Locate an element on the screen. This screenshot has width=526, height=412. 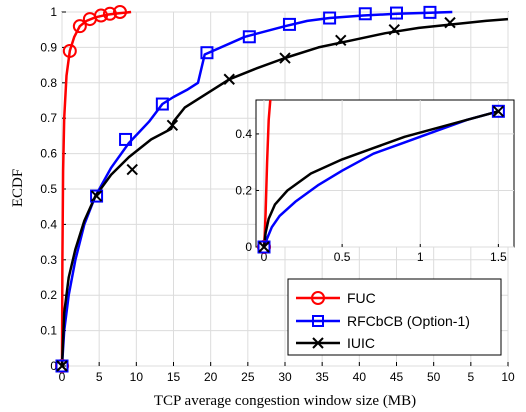
x-tick-label: 40 is located at coordinates (360, 377).